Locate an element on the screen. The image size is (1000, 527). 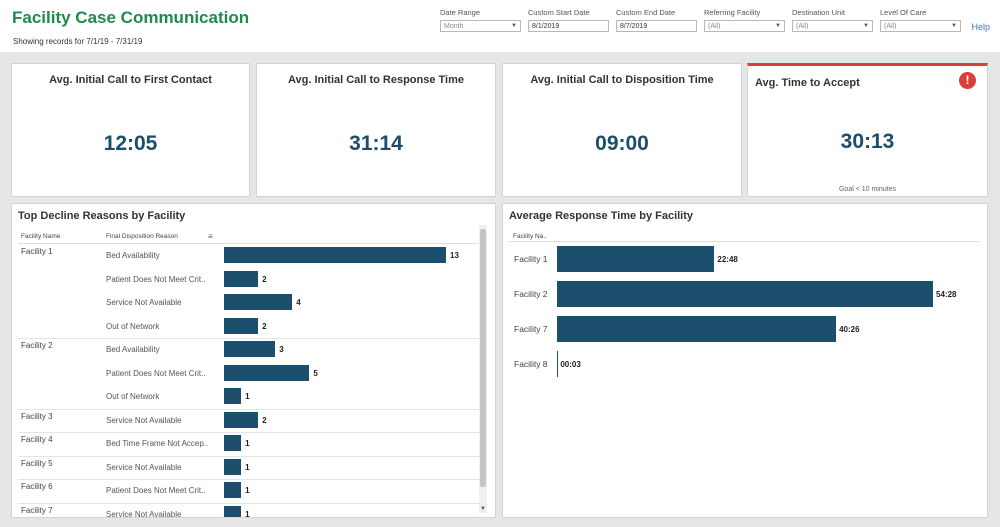
decline-scrollbar: ▼ is located at coordinates (483, 369).